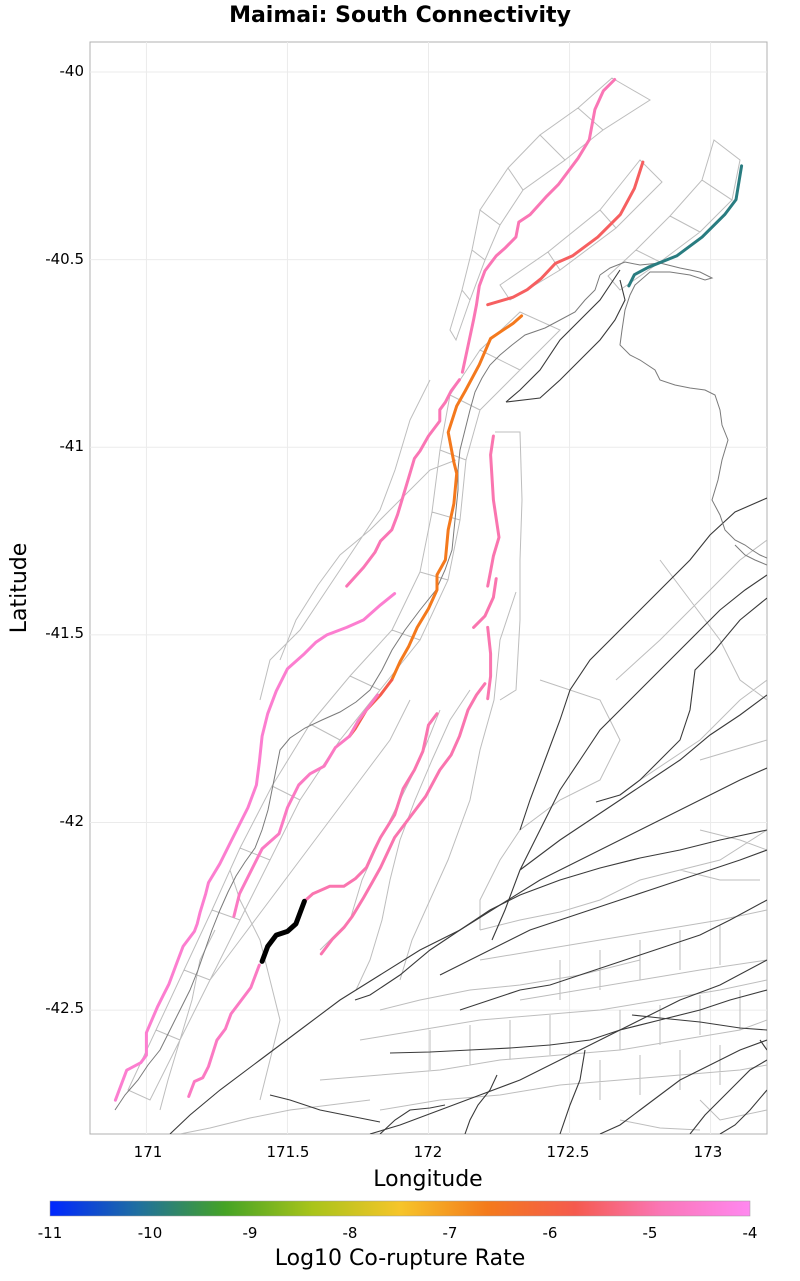  Describe the element at coordinates (550, 1233) in the screenshot. I see `colorbar-tick-label: -6` at that location.